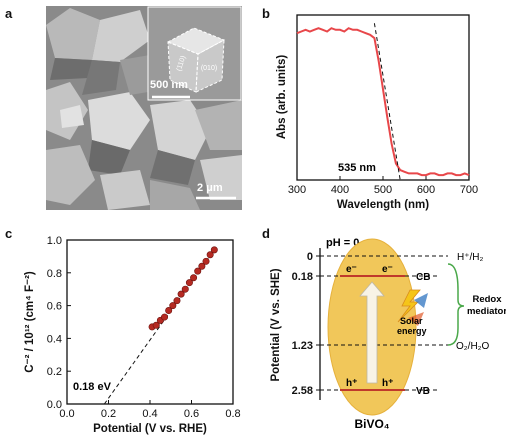  Describe the element at coordinates (169, 85) in the screenshot. I see `inset-scalebar-label: 500 nm` at that location.